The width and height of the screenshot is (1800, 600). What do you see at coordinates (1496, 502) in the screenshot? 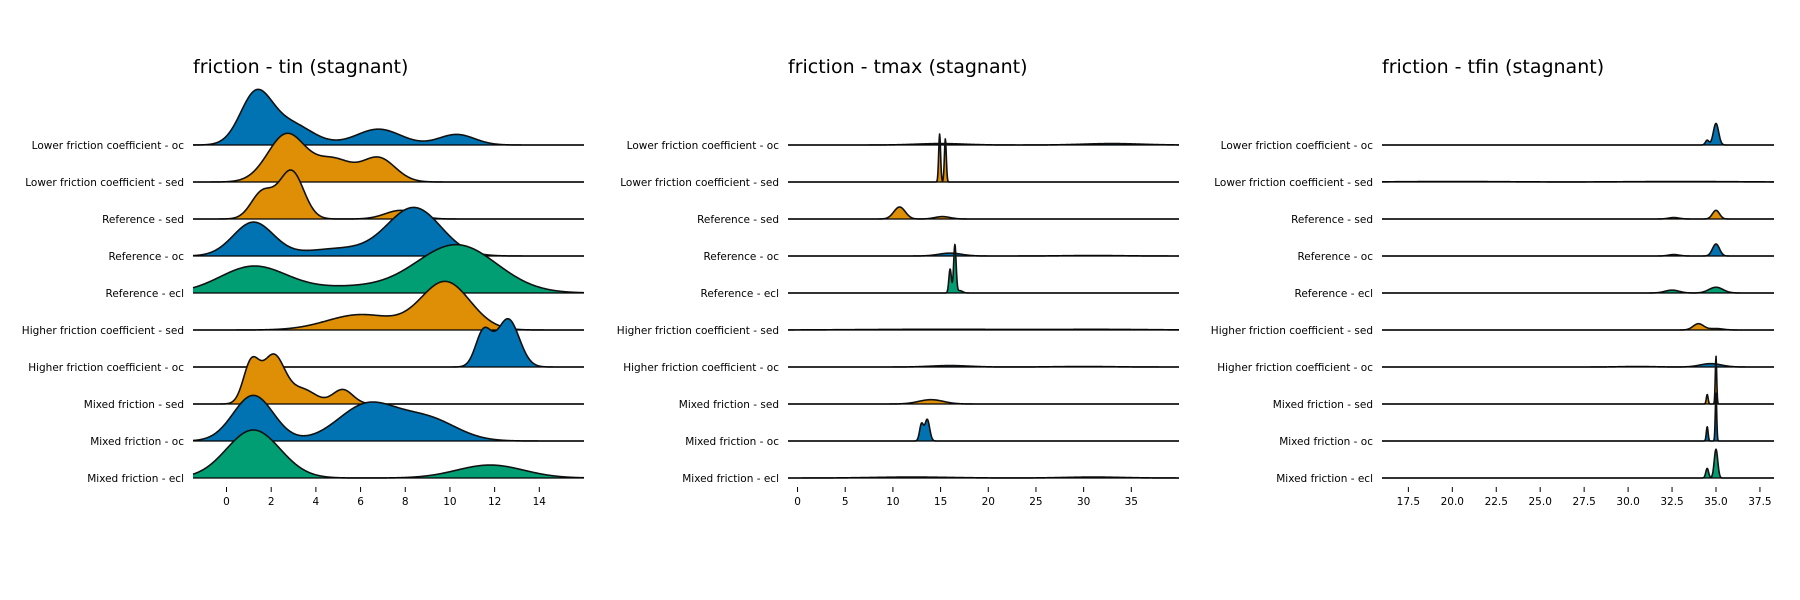
I see `x-tick-label: 22.5` at bounding box center [1496, 502].